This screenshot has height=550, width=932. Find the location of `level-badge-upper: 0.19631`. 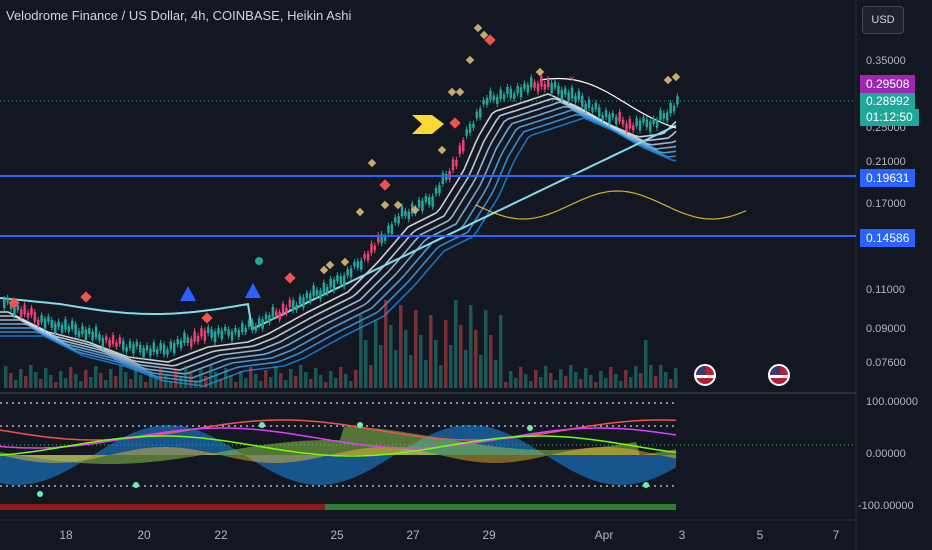

level-badge-upper: 0.19631 is located at coordinates (888, 178).